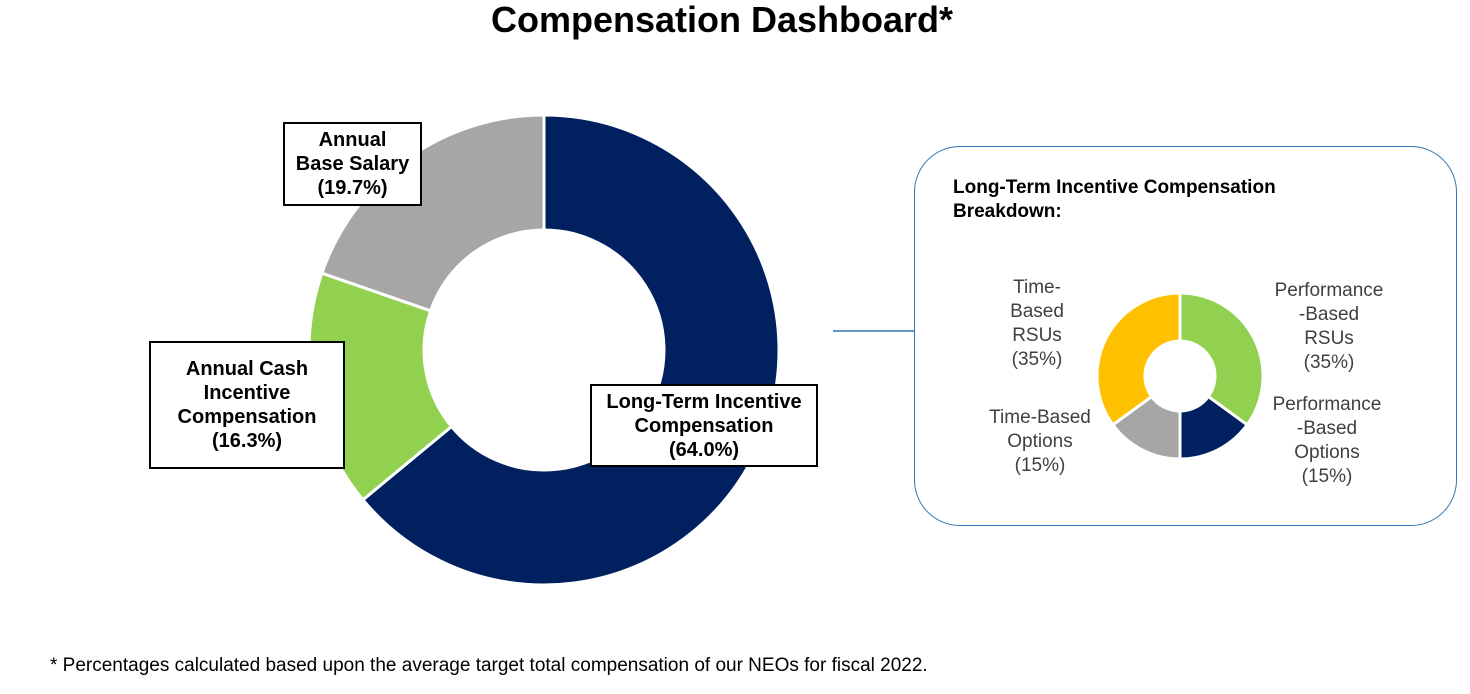 The width and height of the screenshot is (1470, 694). I want to click on label-percent: (16.3%), so click(247, 441).